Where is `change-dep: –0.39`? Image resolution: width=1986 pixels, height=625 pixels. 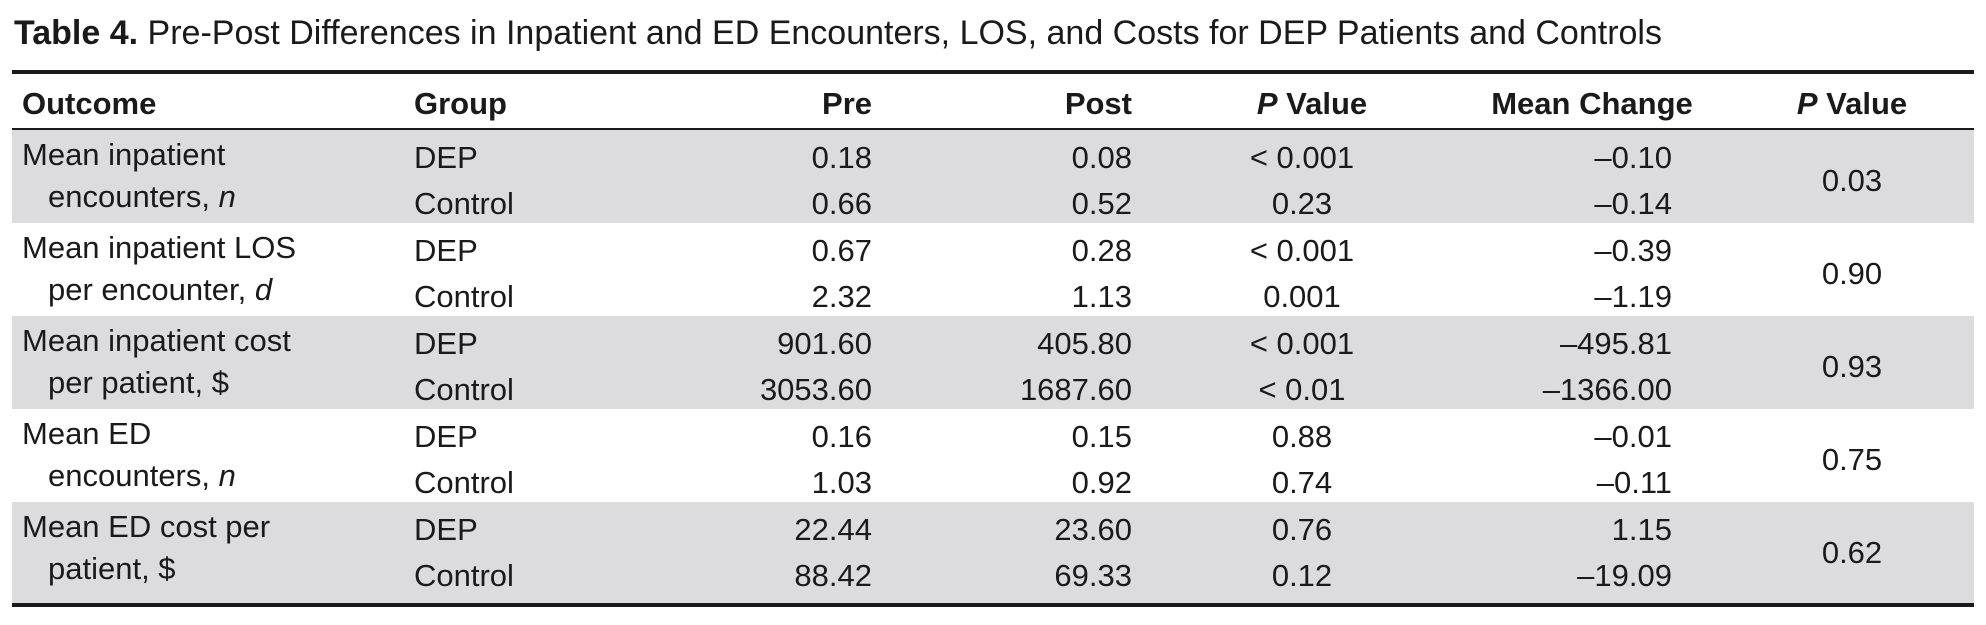
change-dep: –0.39 is located at coordinates (1633, 250).